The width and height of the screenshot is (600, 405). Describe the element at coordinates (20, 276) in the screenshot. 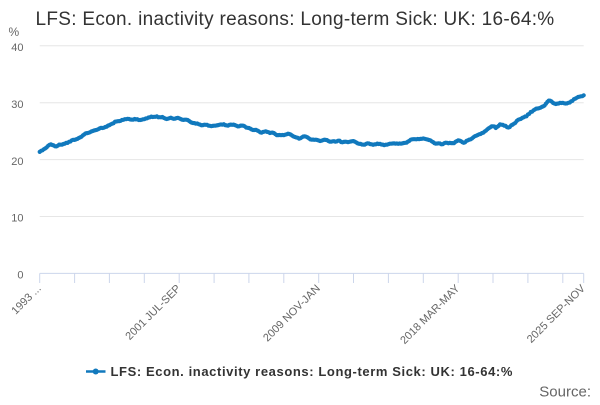

I see `svg-text: 0` at that location.